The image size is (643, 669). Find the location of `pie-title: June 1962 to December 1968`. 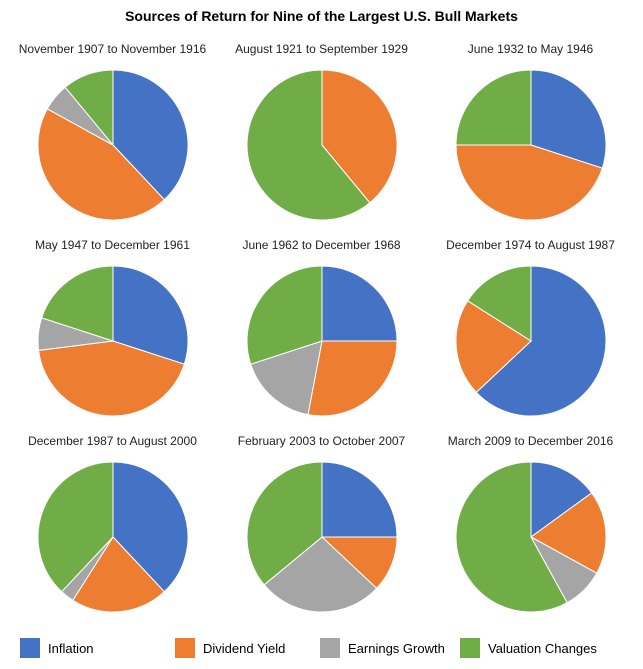

pie-title: June 1962 to December 1968 is located at coordinates (321, 245).